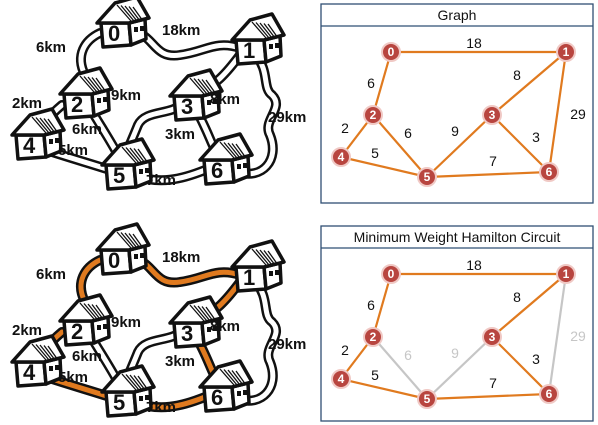  Describe the element at coordinates (114, 33) in the screenshot. I see `house-number: 0` at that location.